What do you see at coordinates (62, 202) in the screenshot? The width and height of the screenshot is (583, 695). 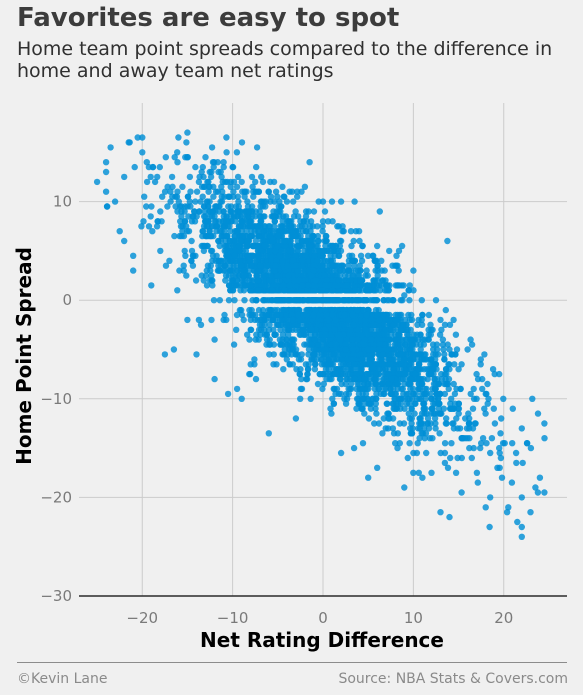 I see `y-tick-label: 10` at bounding box center [62, 202].